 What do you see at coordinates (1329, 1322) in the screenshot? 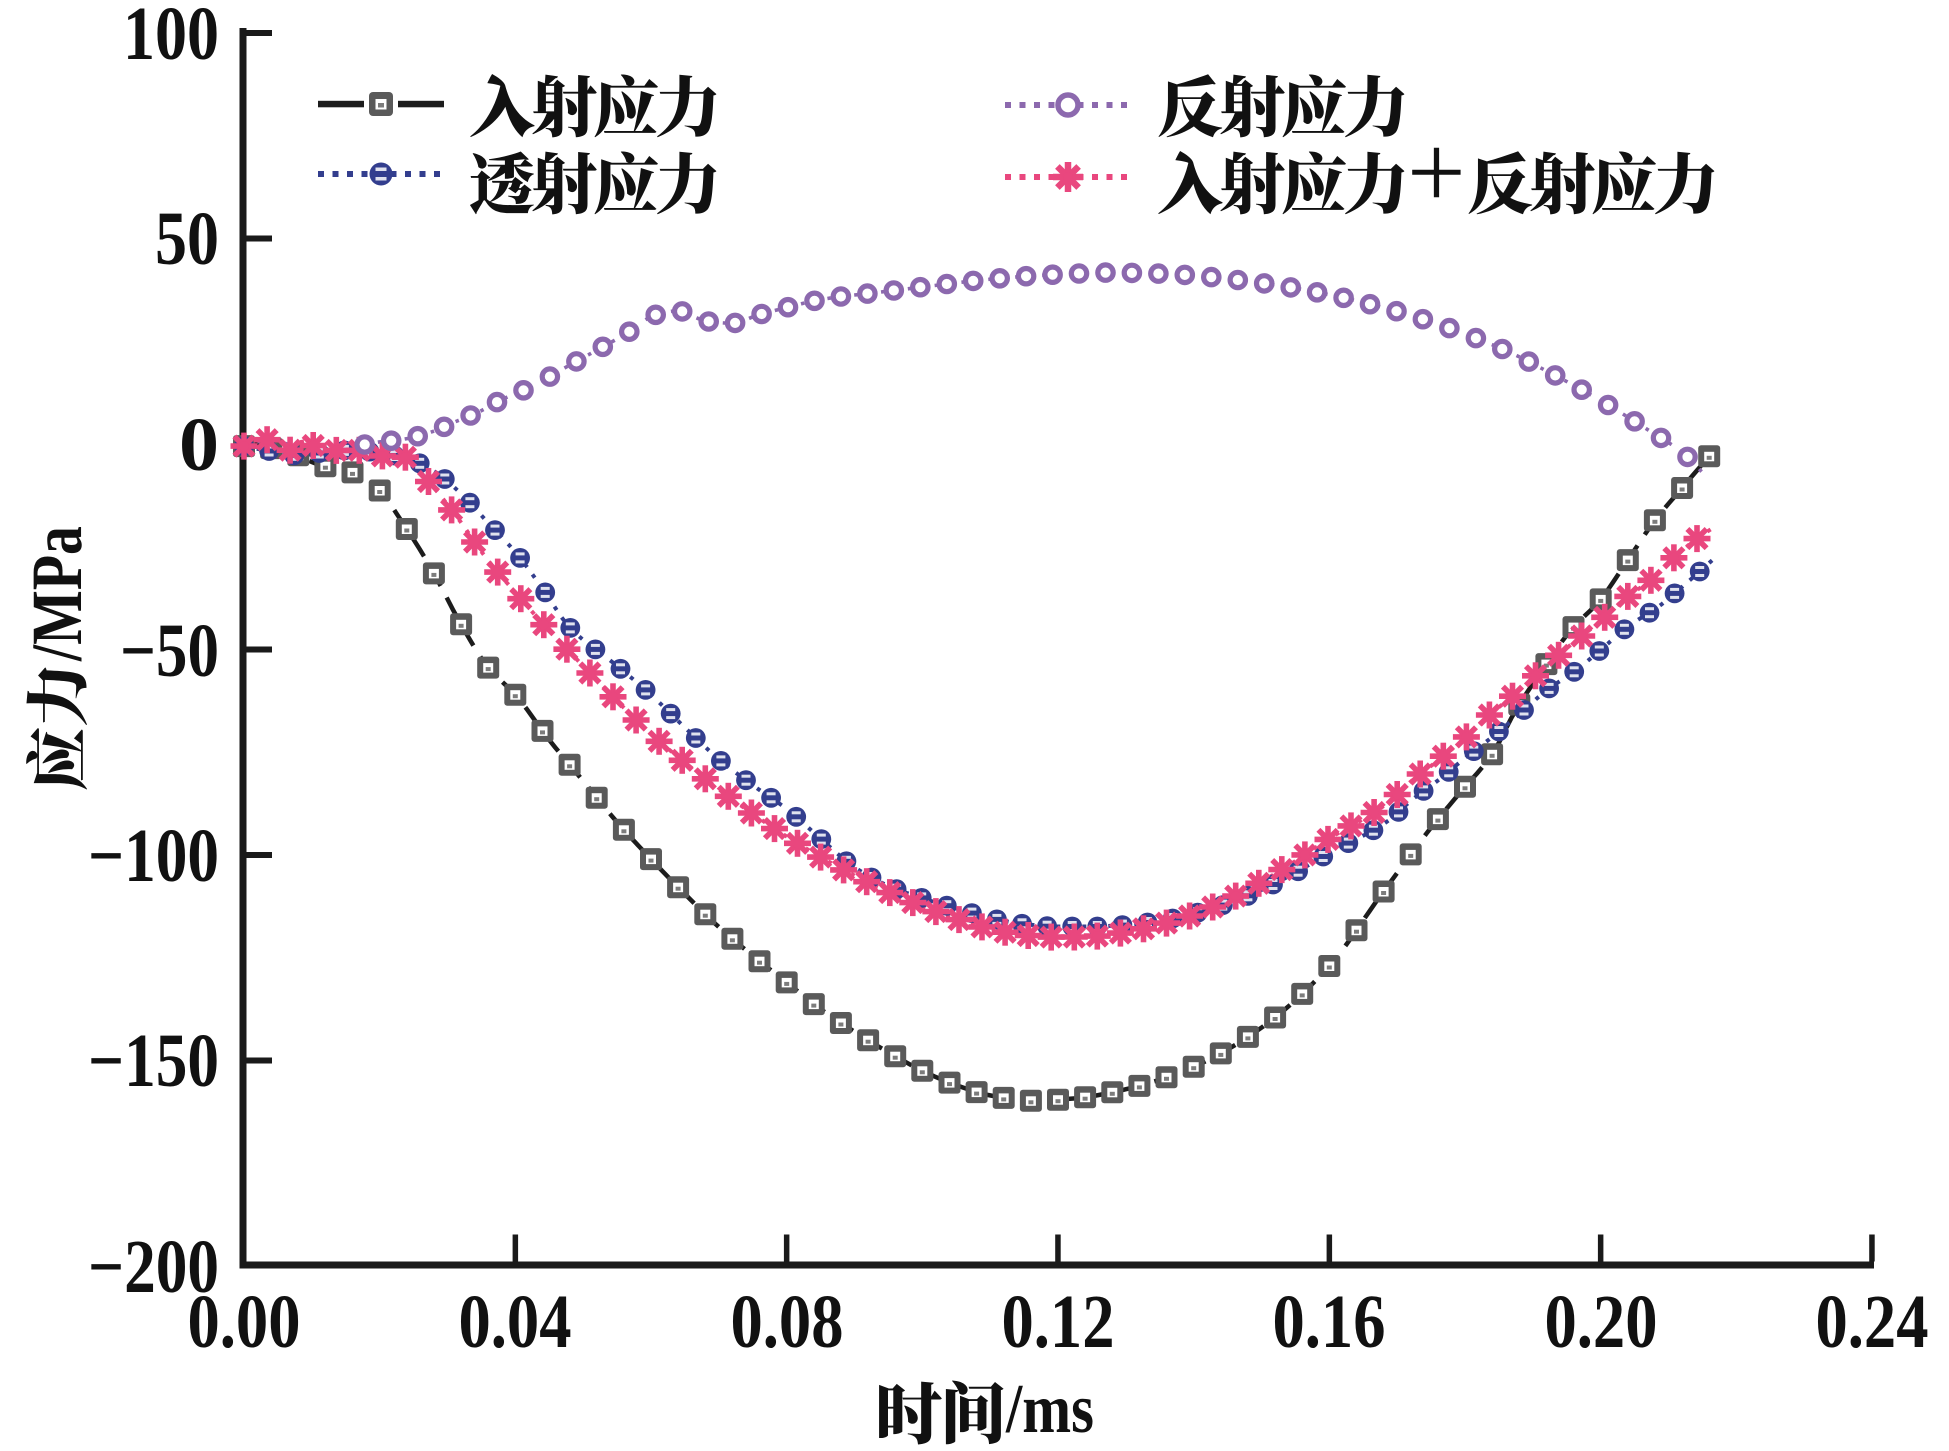
I see `svg-text: 0.16` at bounding box center [1329, 1322].